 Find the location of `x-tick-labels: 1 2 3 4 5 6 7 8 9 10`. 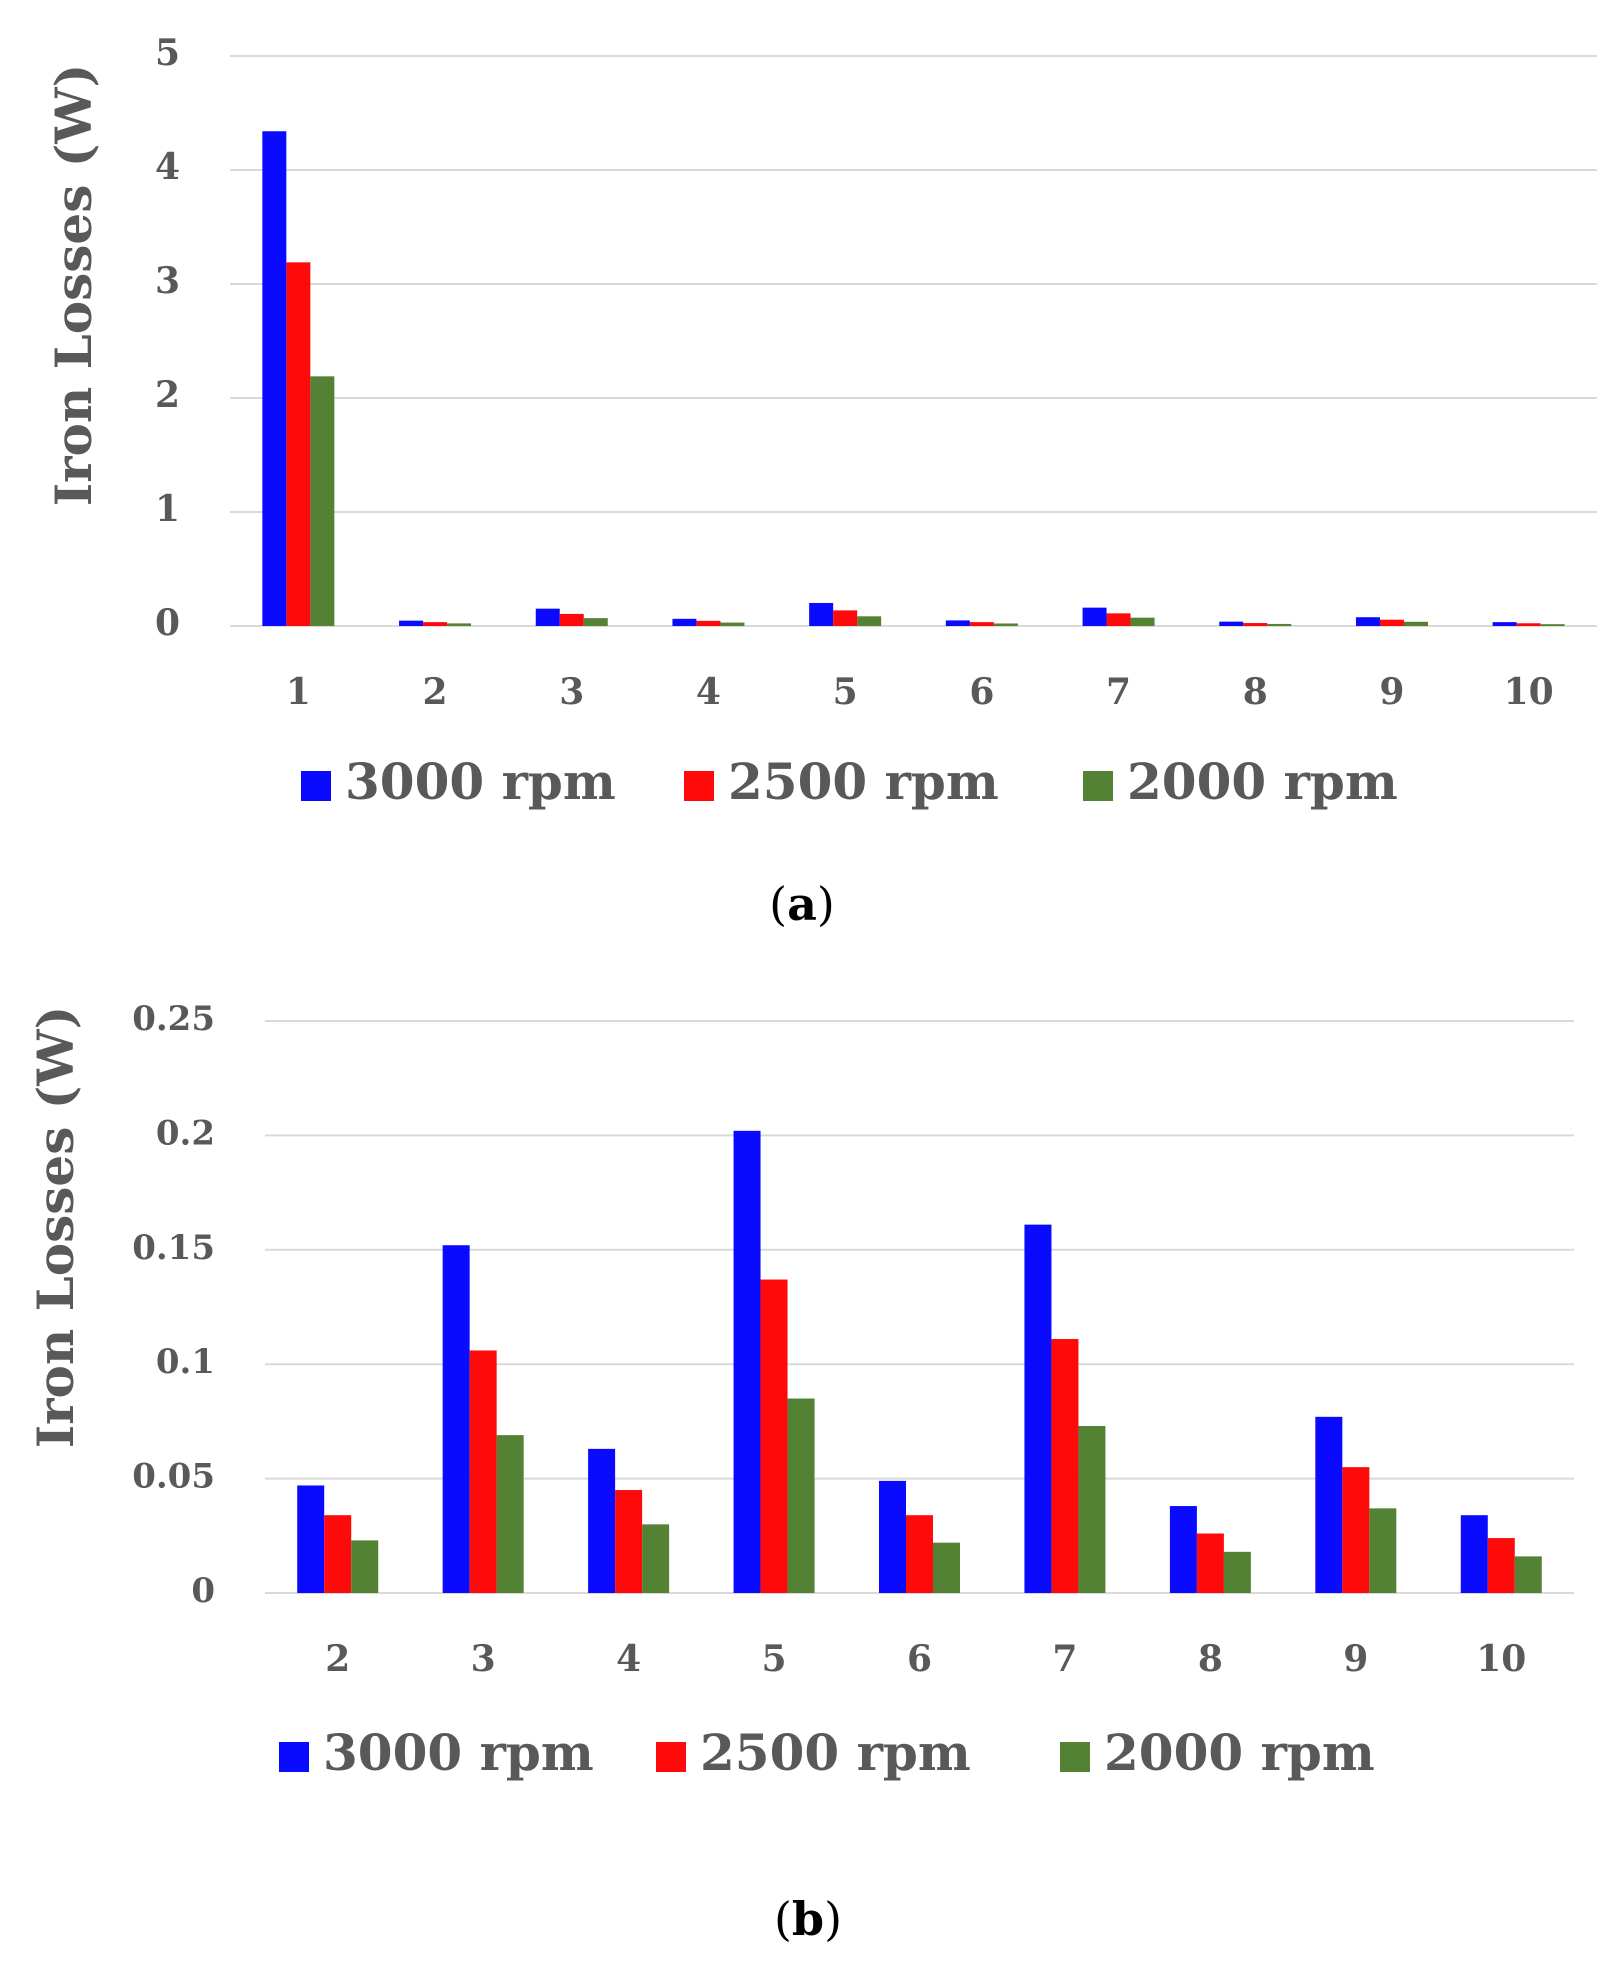

x-tick-labels: 1 2 3 4 5 6 7 8 9 10 is located at coordinates (920, 692).